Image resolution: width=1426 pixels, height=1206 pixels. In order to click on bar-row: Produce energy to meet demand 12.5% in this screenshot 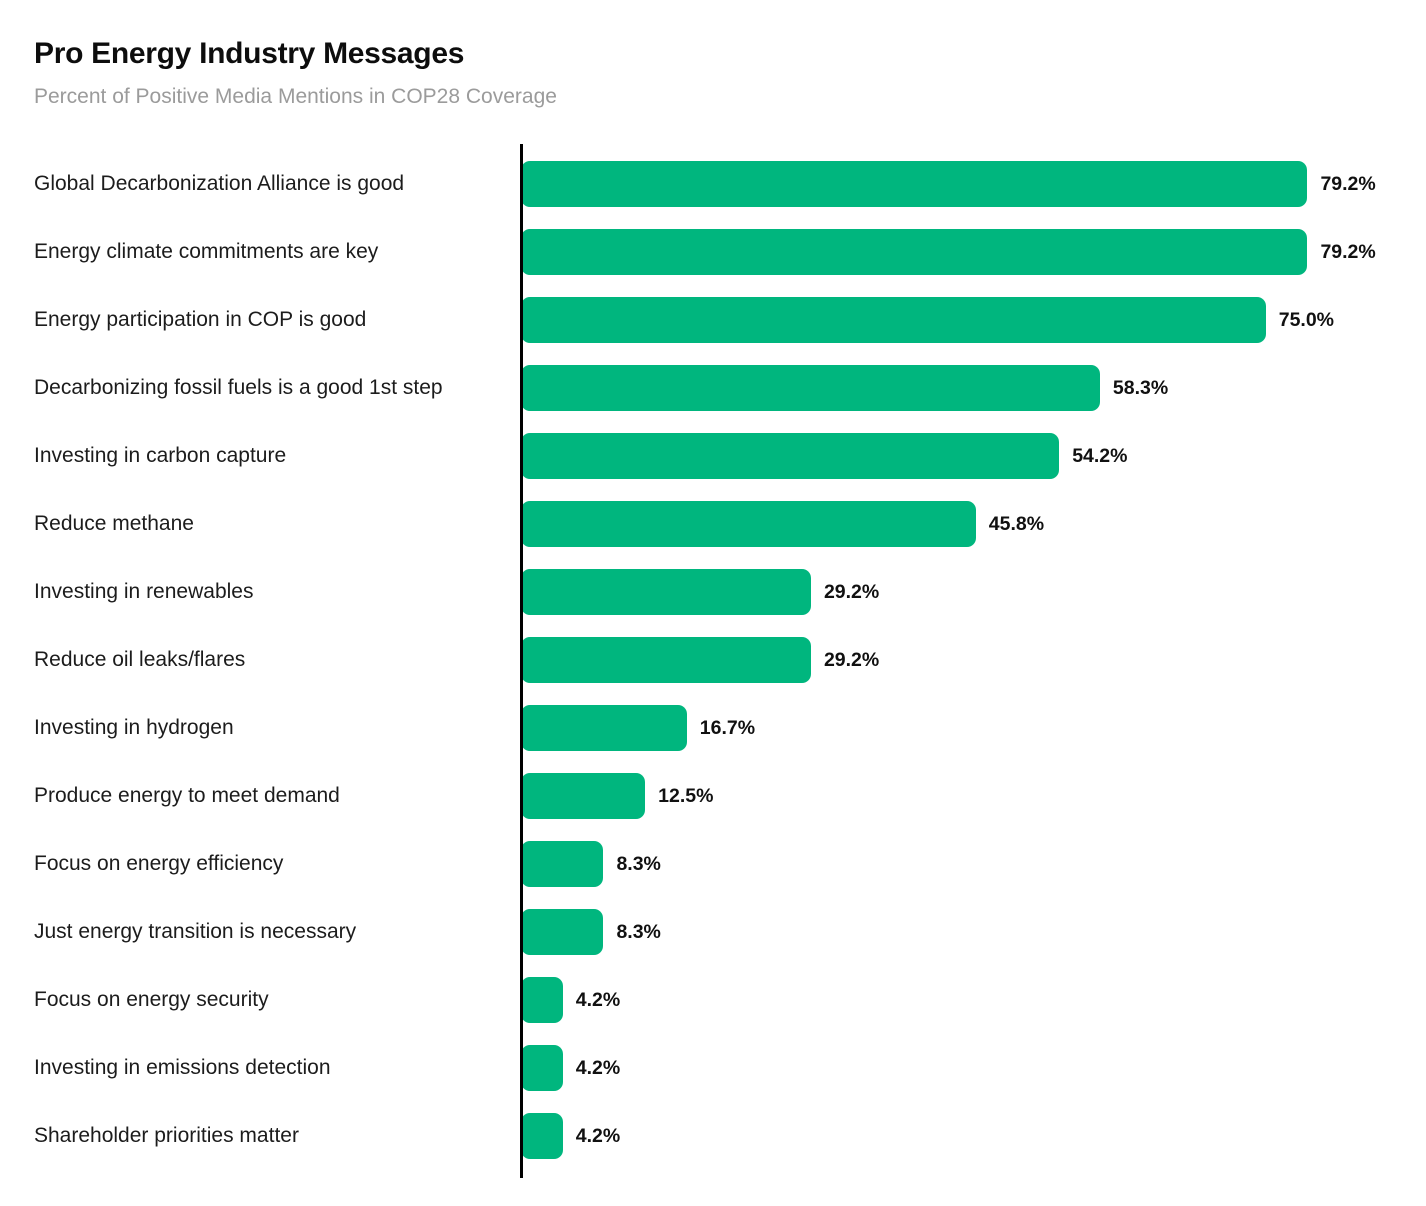, I will do `click(713, 796)`.